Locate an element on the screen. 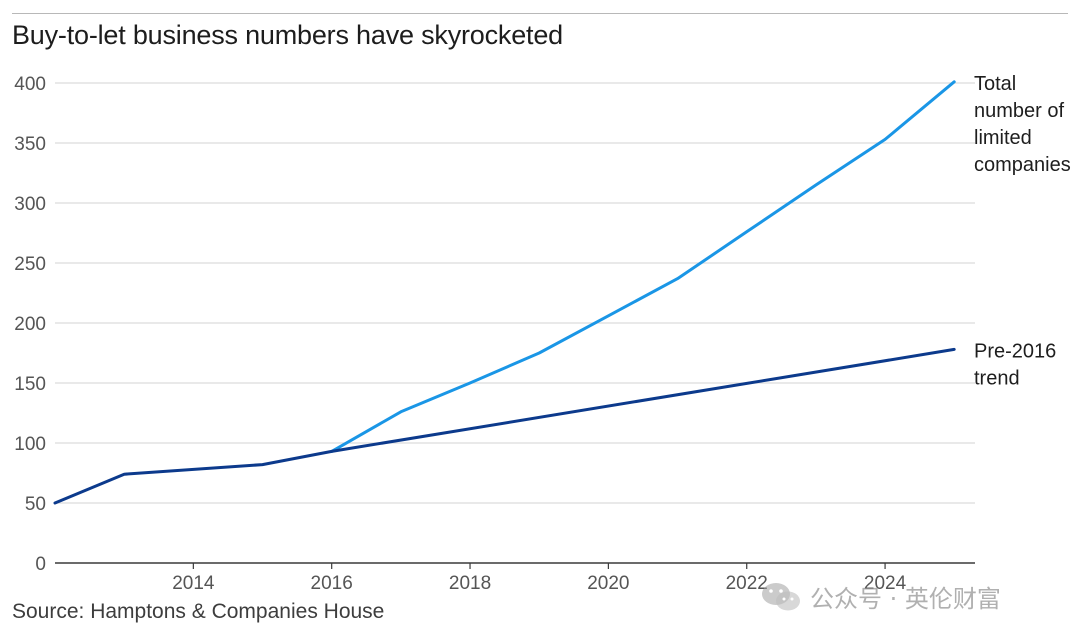  y-tick-label-400: 400 is located at coordinates (30, 84).